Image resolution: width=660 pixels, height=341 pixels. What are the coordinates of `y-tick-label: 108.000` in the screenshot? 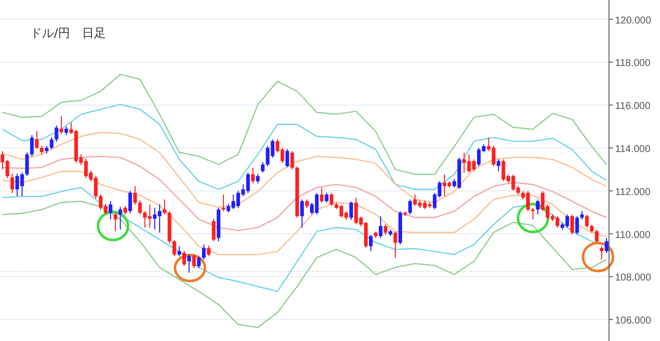 It's located at (633, 278).